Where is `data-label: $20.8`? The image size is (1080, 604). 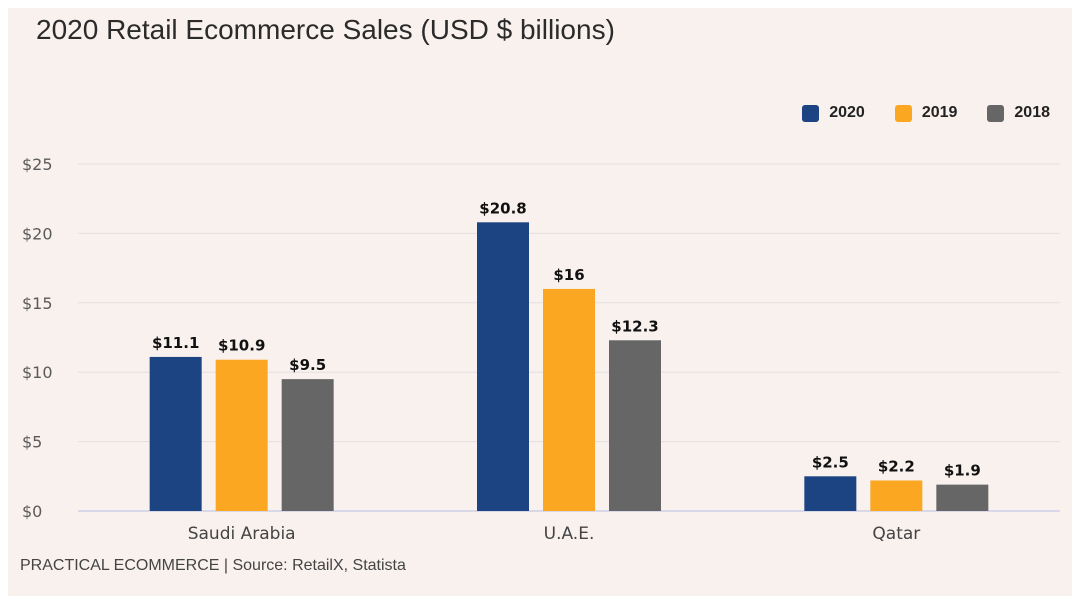 data-label: $20.8 is located at coordinates (502, 208).